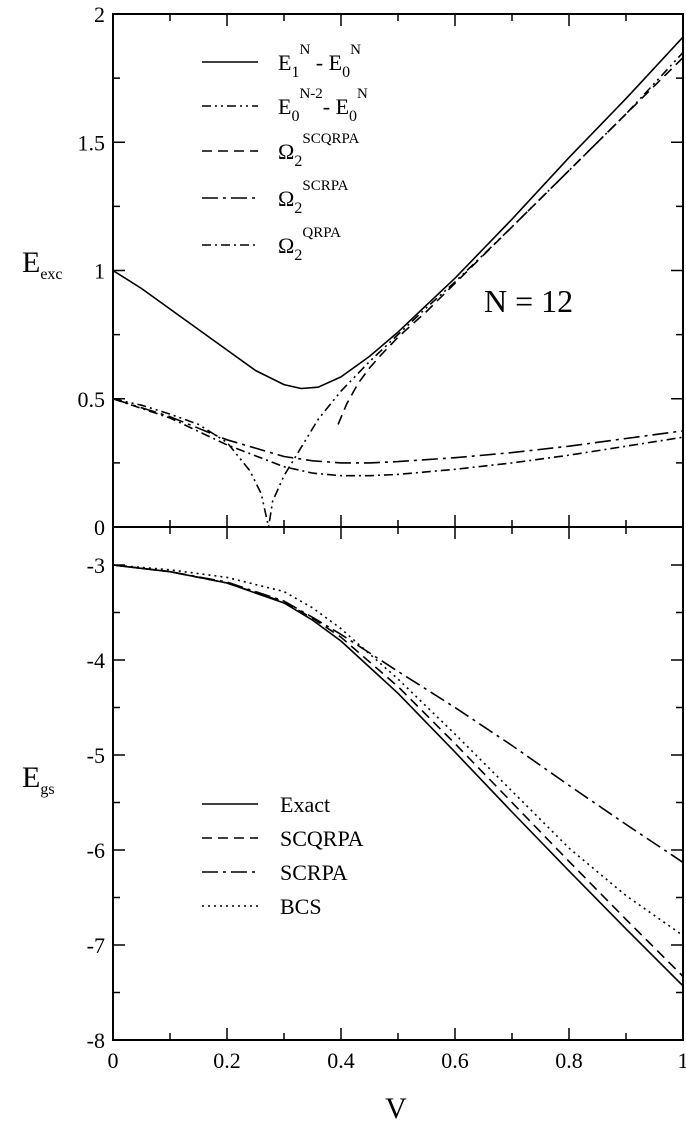  I want to click on y-tick-label: -8, so click(96, 1040).